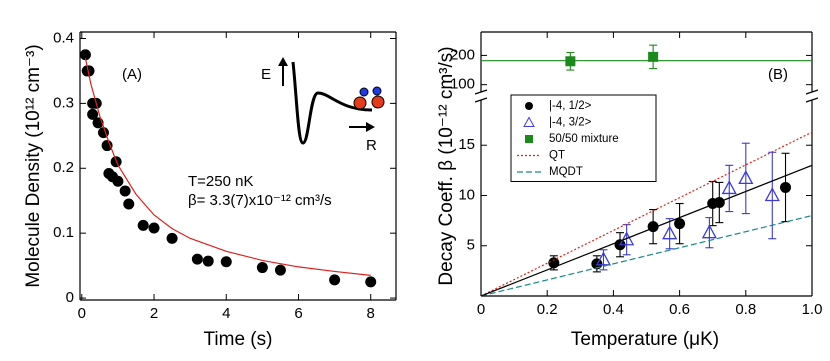  I want to click on legend-label: QT, so click(557, 156).